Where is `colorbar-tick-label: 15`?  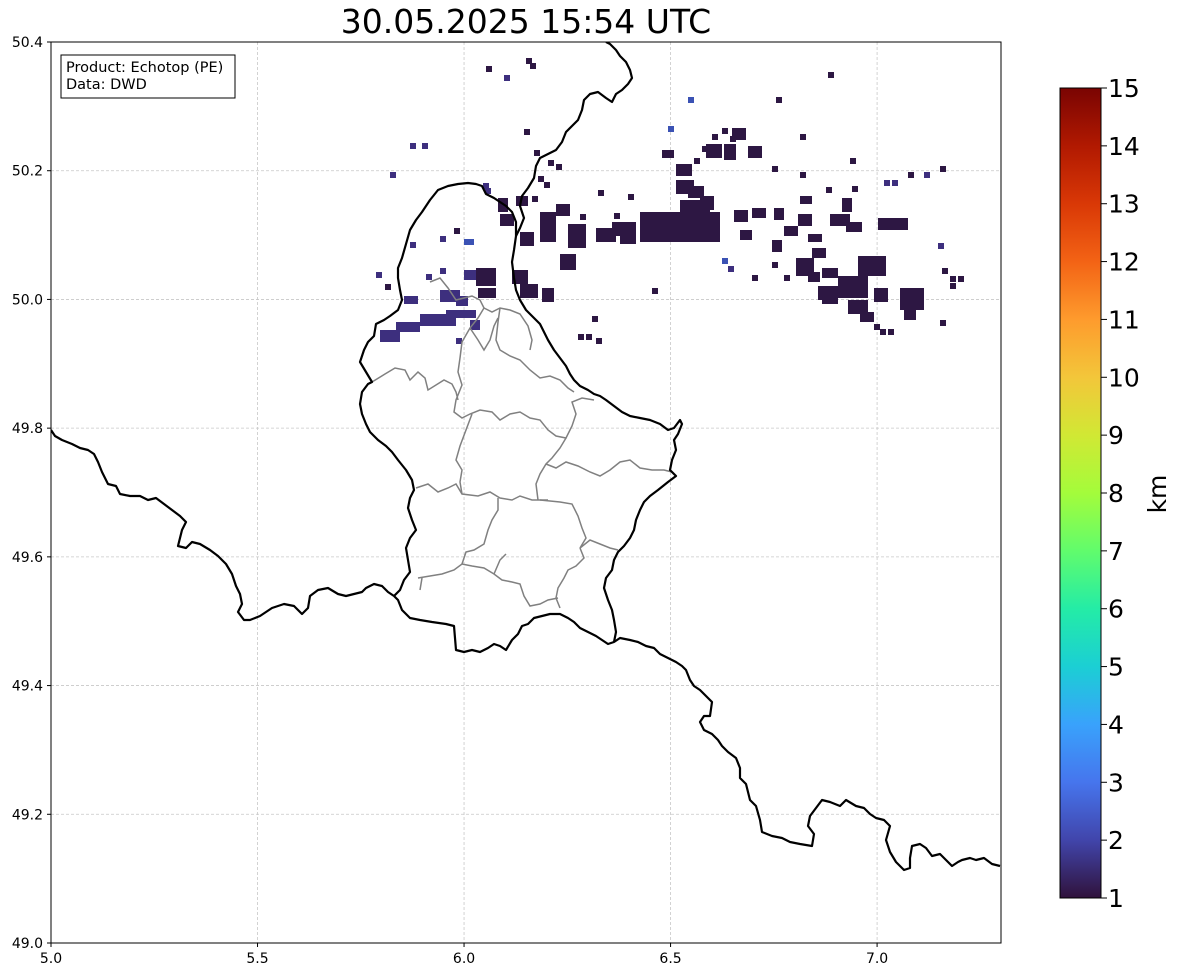
colorbar-tick-label: 15 is located at coordinates (1124, 88).